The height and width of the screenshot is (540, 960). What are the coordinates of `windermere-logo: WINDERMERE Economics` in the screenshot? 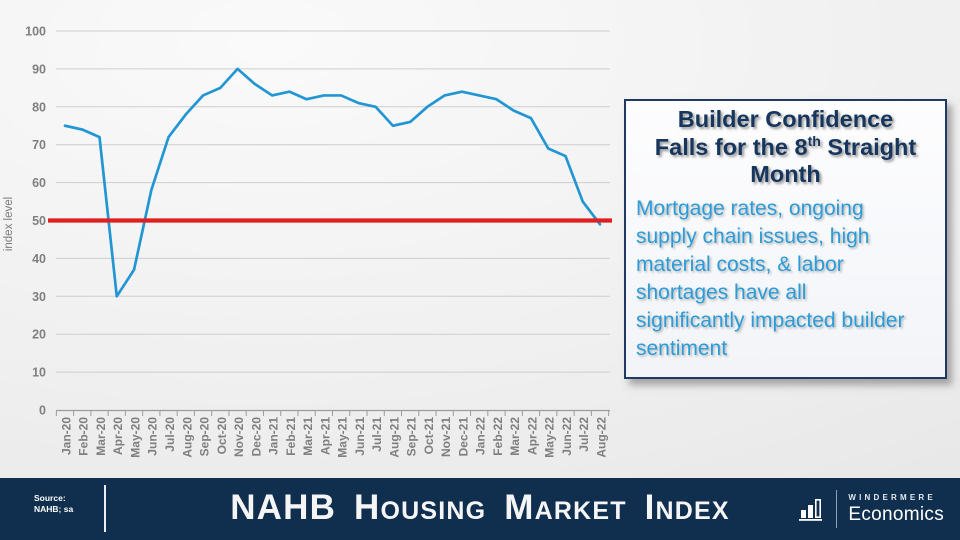 It's located at (871, 509).